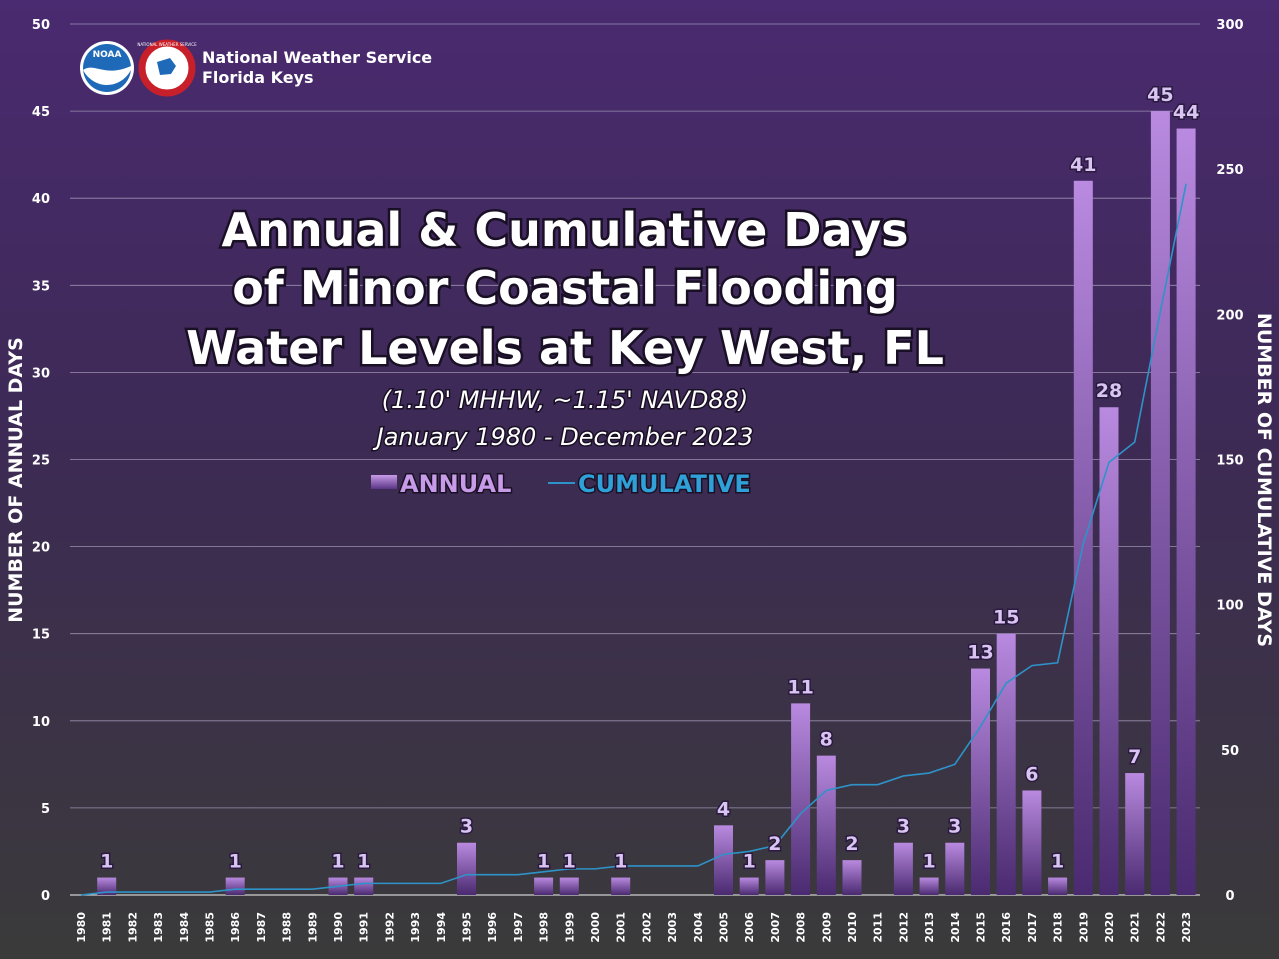  I want to click on annual-bar-2008, so click(801, 799).